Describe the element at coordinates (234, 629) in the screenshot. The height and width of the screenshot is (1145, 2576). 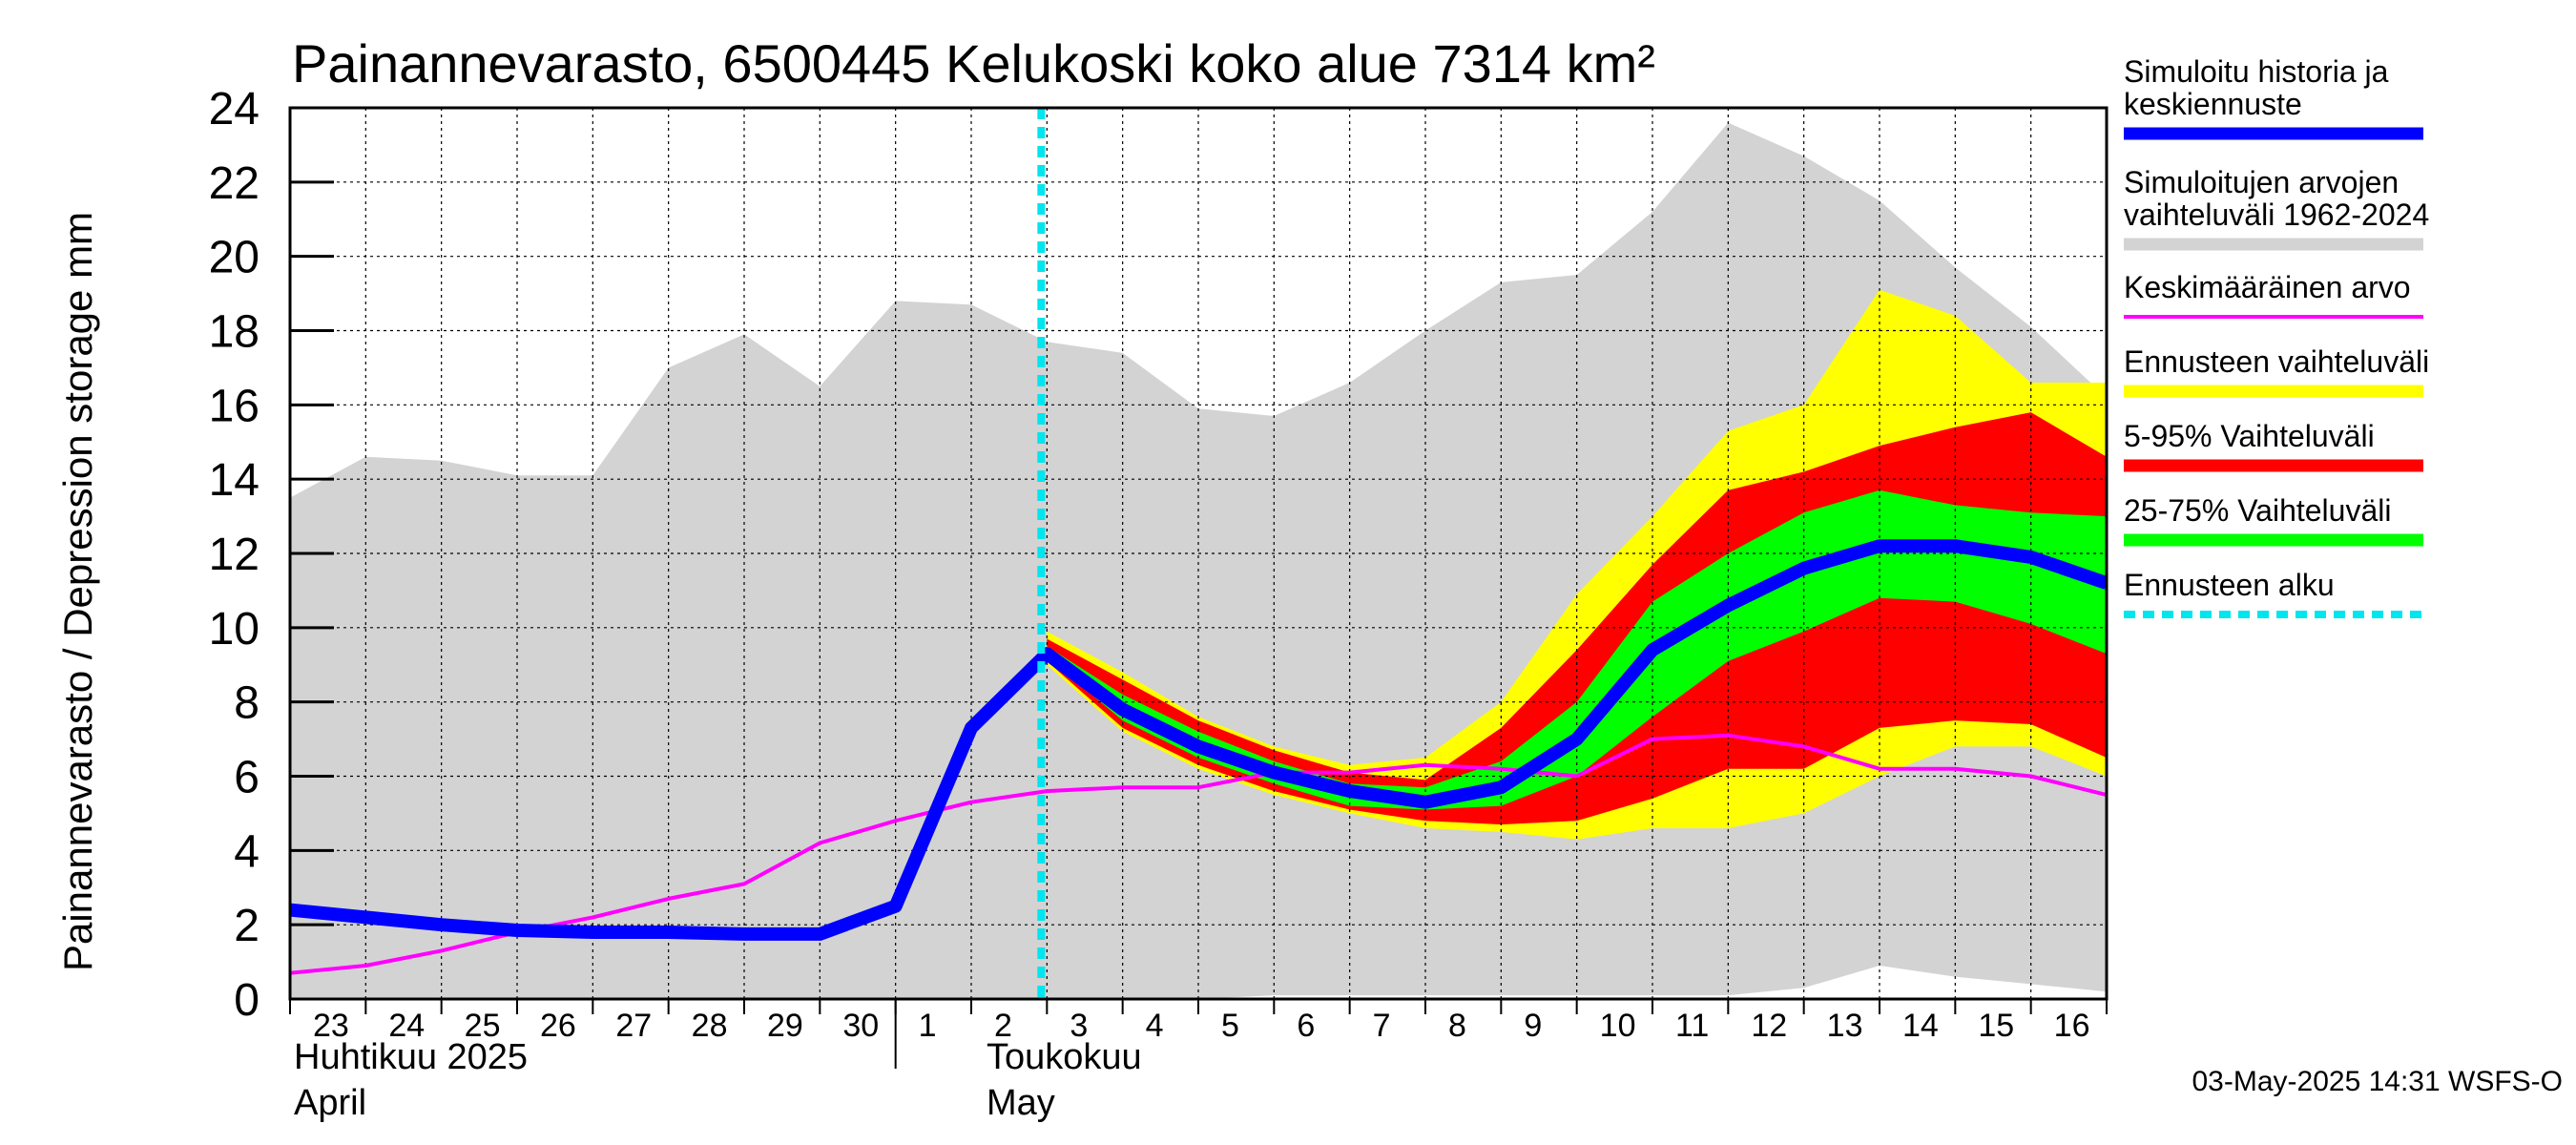
I see `y-tick-label: 10` at that location.